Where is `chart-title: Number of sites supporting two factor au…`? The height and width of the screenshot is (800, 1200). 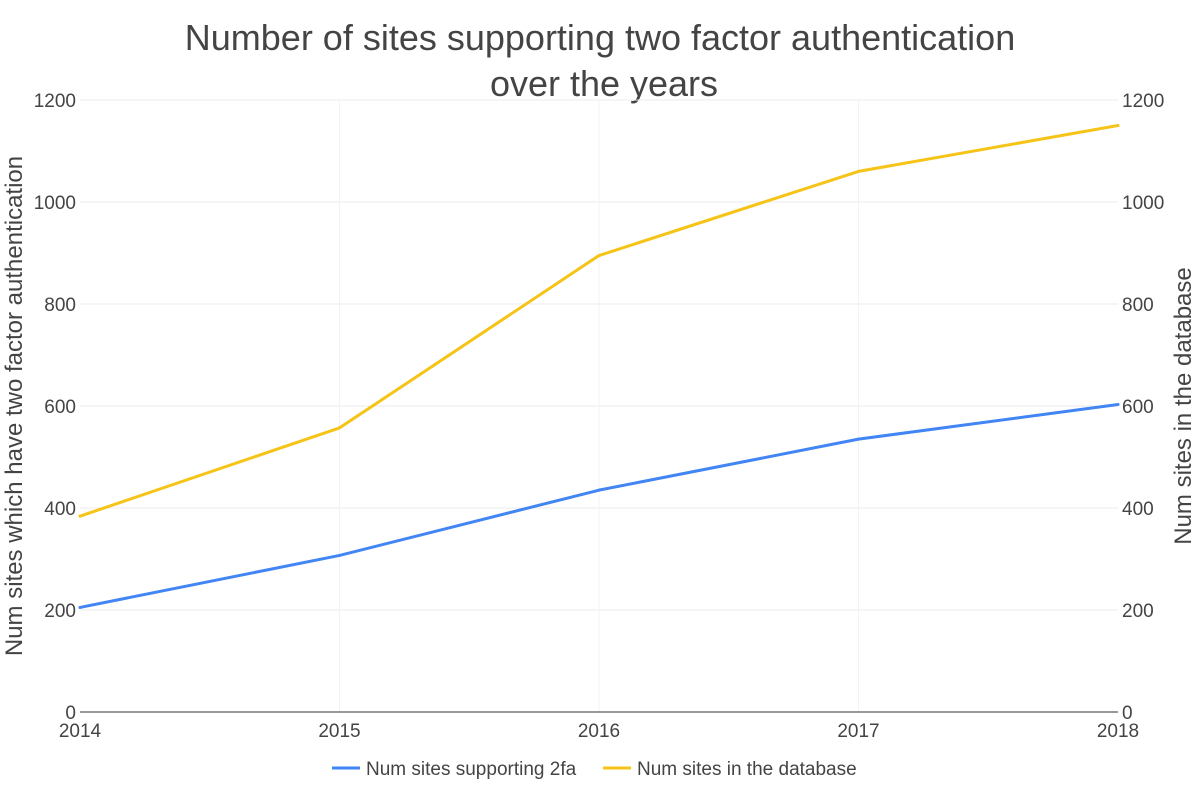 chart-title: Number of sites supporting two factor au… is located at coordinates (600, 60).